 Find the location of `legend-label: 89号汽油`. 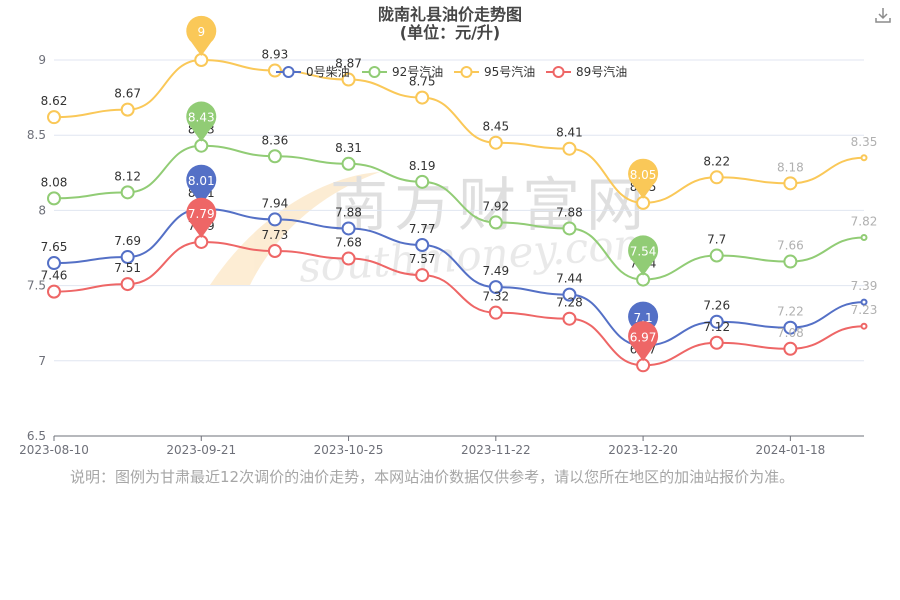

legend-label: 89号汽油 is located at coordinates (601, 71).